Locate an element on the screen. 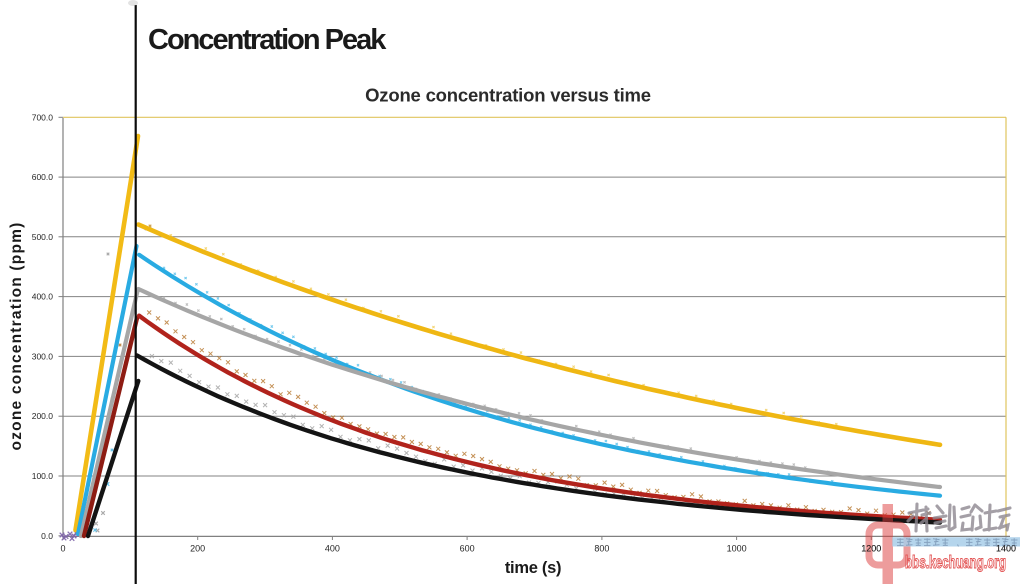 This screenshot has width=1021, height=584. svg-text:Ozone concentration versus tim: Ozone concentration versus time is located at coordinates (508, 95).